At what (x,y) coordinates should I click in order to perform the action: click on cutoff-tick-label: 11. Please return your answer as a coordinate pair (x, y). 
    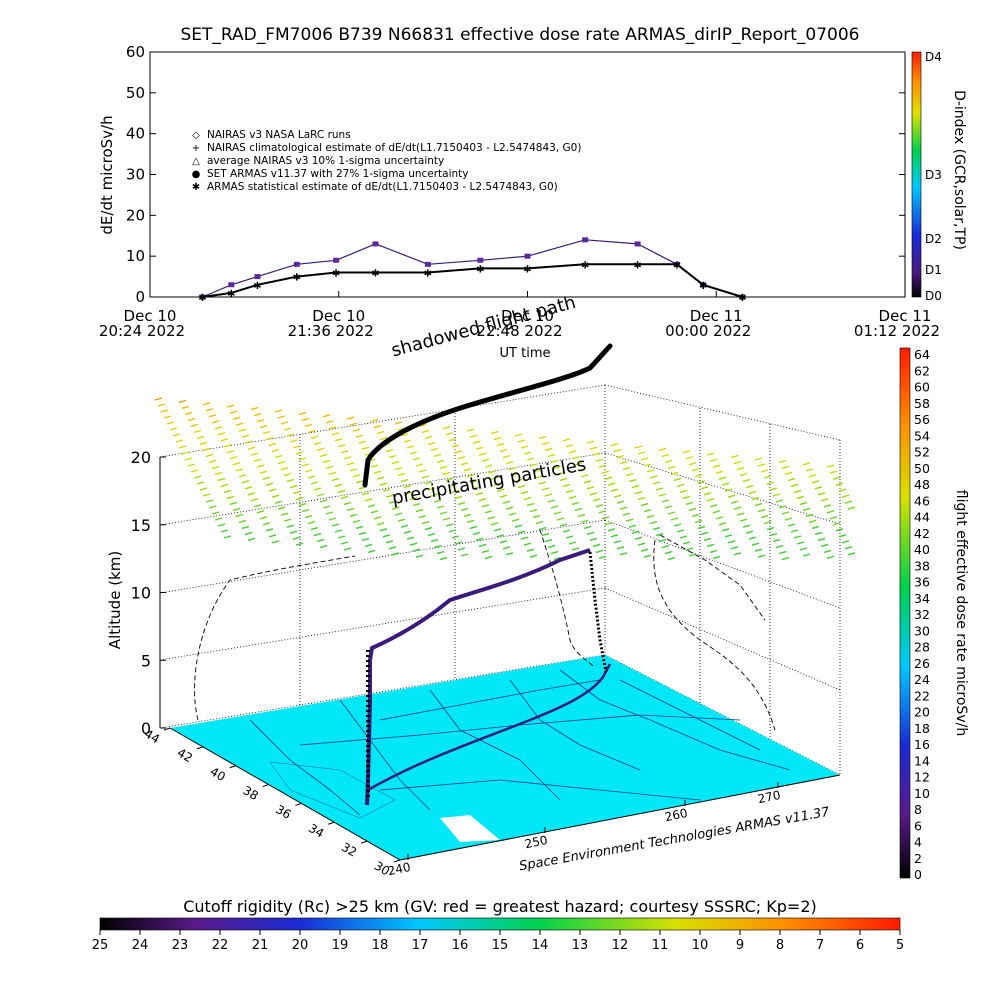
    Looking at the image, I should click on (660, 945).